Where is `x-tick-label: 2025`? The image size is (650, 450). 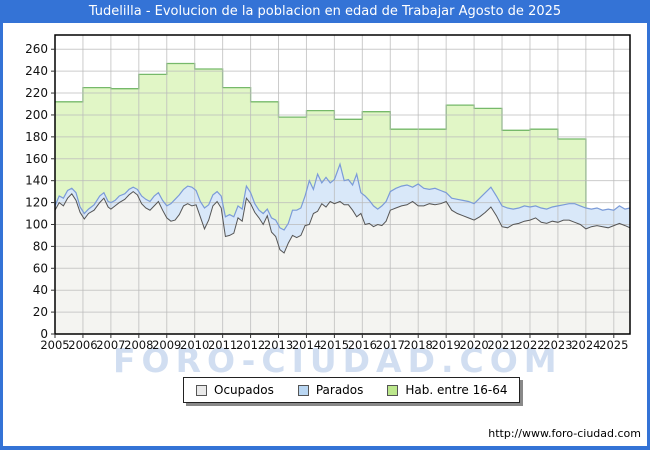 x-tick-label: 2025 is located at coordinates (613, 345).